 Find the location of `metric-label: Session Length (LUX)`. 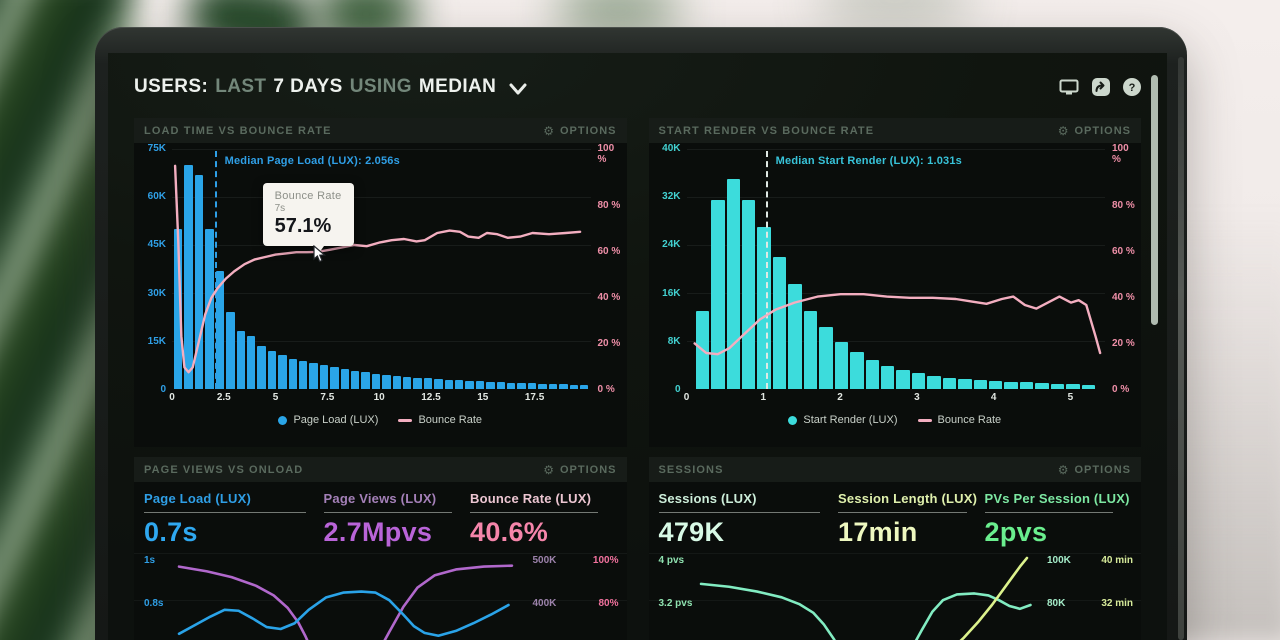

metric-label: Session Length (LUX) is located at coordinates (908, 498).